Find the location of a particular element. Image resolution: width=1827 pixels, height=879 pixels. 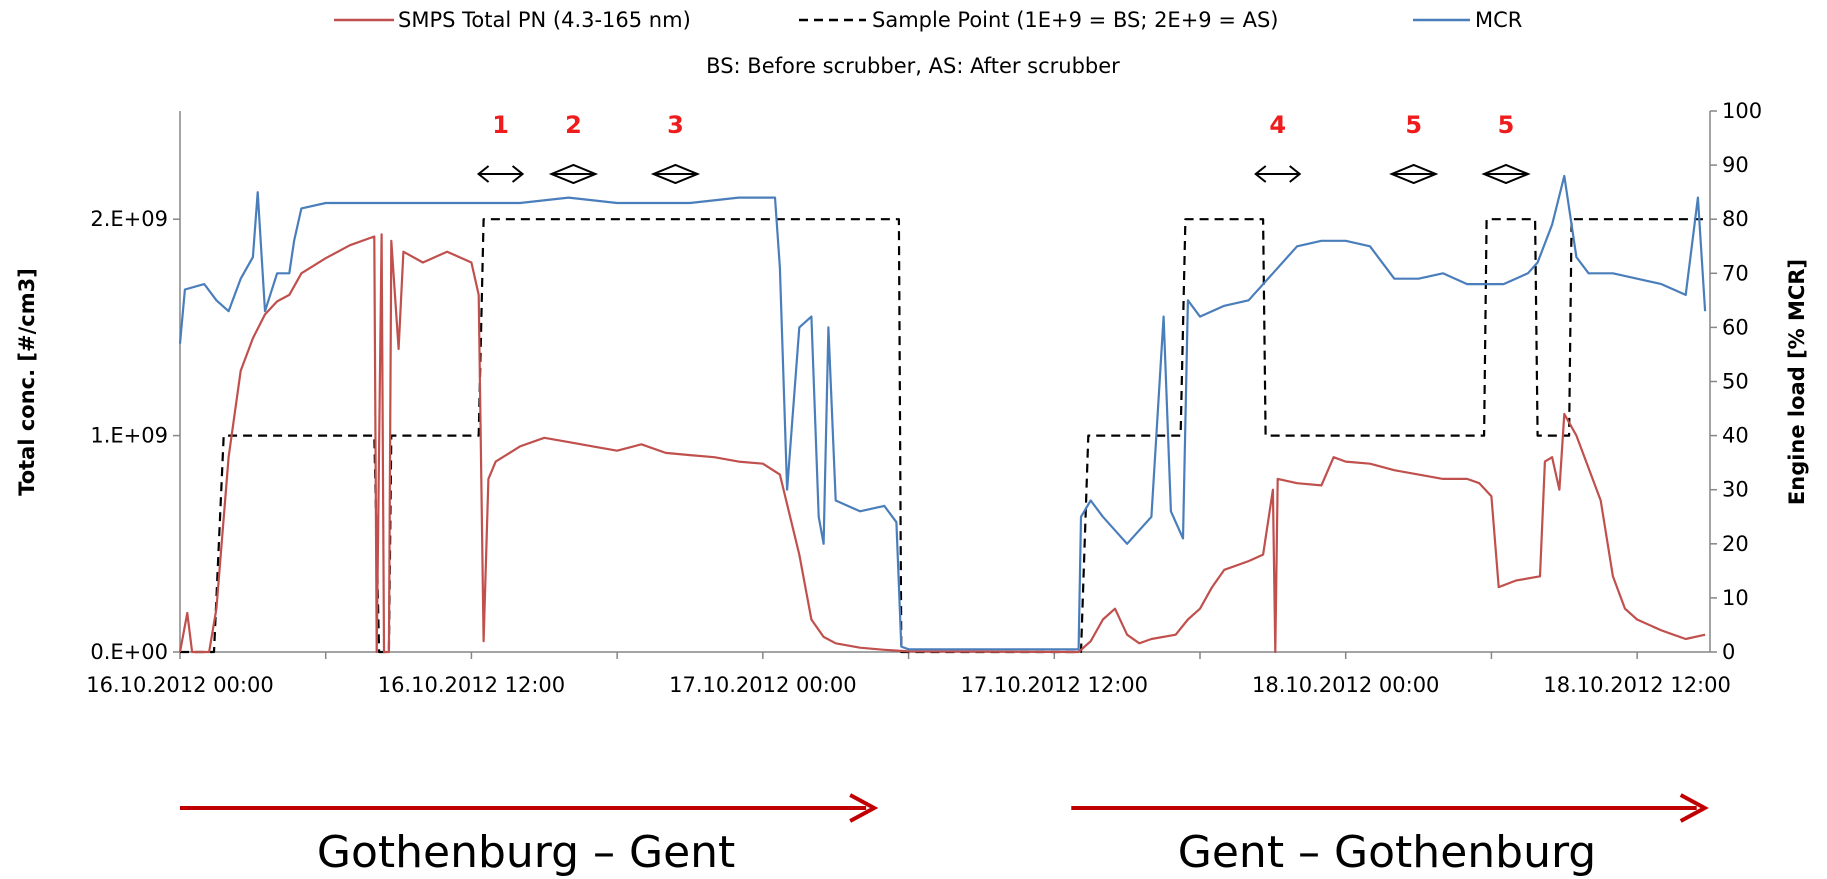

right-tick-label-4: 40 is located at coordinates (1735, 436).